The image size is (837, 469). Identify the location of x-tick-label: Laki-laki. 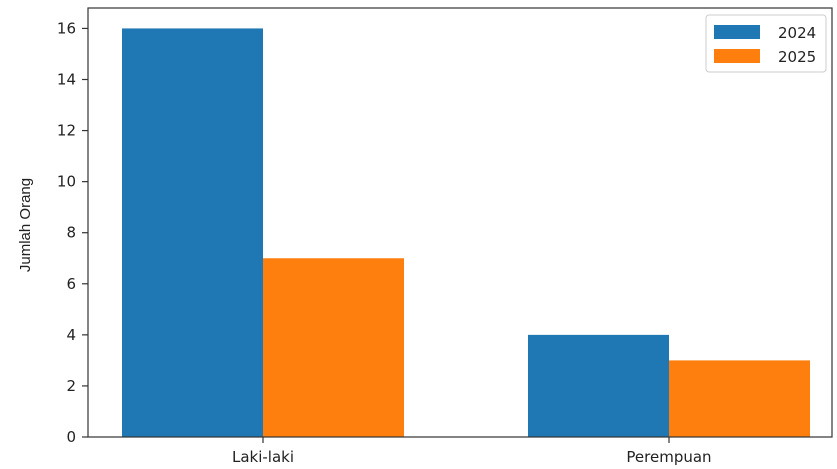
(263, 457).